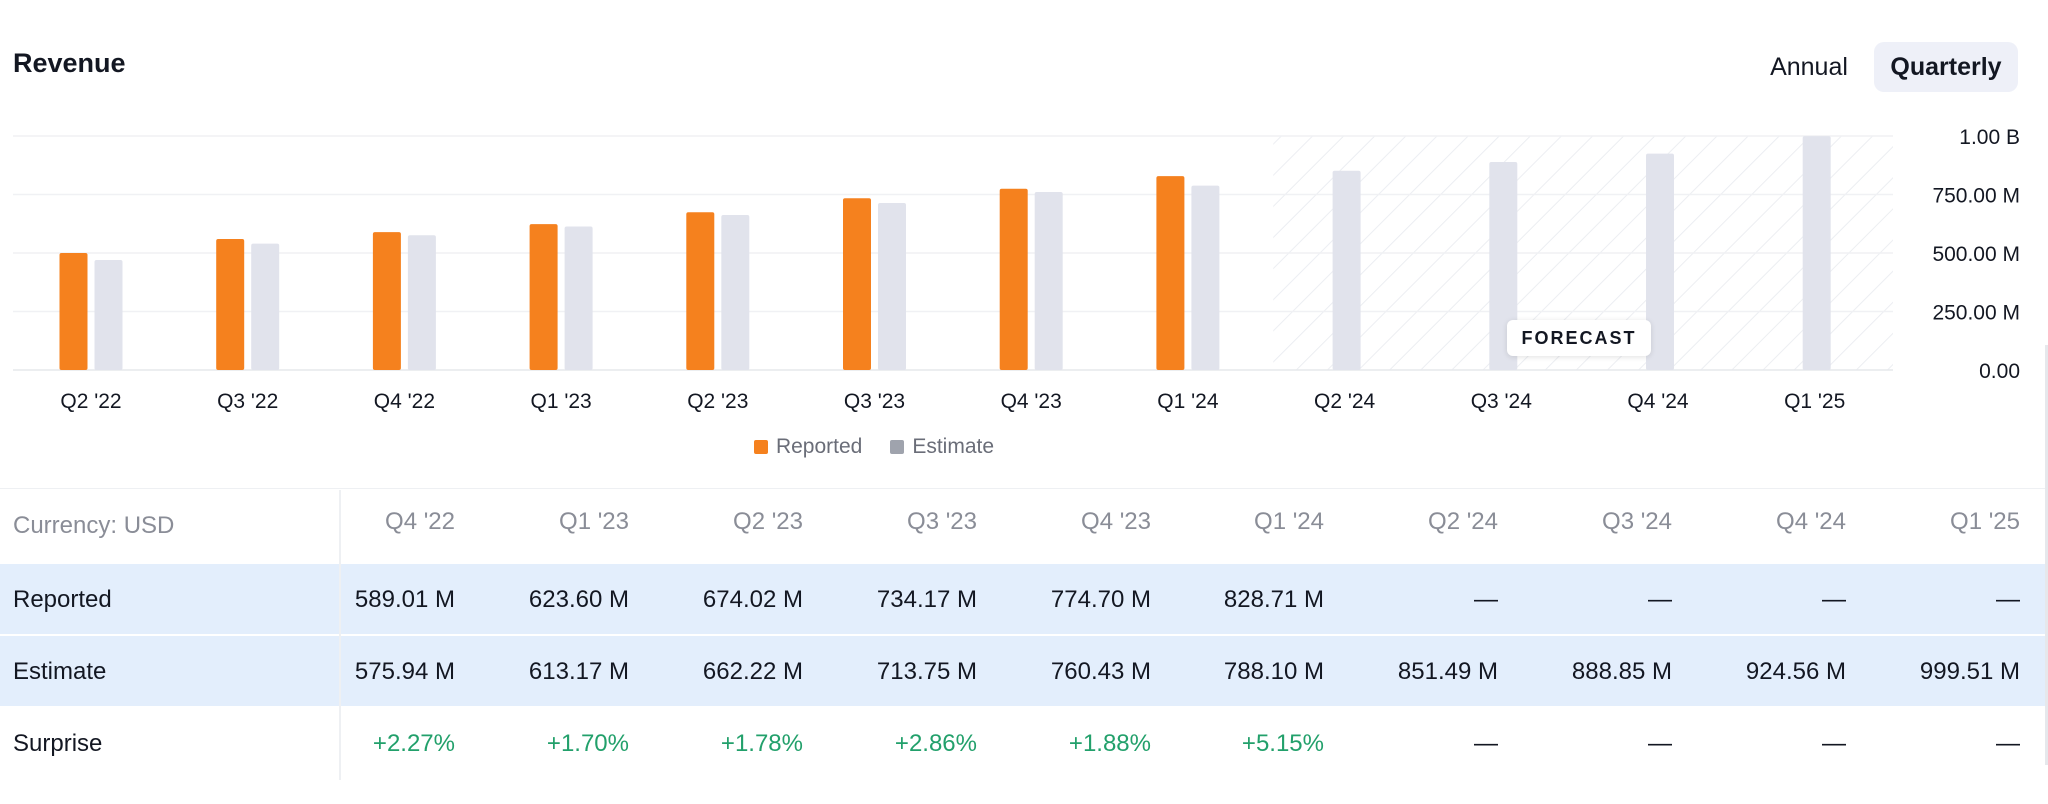  Describe the element at coordinates (1273, 599) in the screenshot. I see `table-cell: 828.71 M` at that location.